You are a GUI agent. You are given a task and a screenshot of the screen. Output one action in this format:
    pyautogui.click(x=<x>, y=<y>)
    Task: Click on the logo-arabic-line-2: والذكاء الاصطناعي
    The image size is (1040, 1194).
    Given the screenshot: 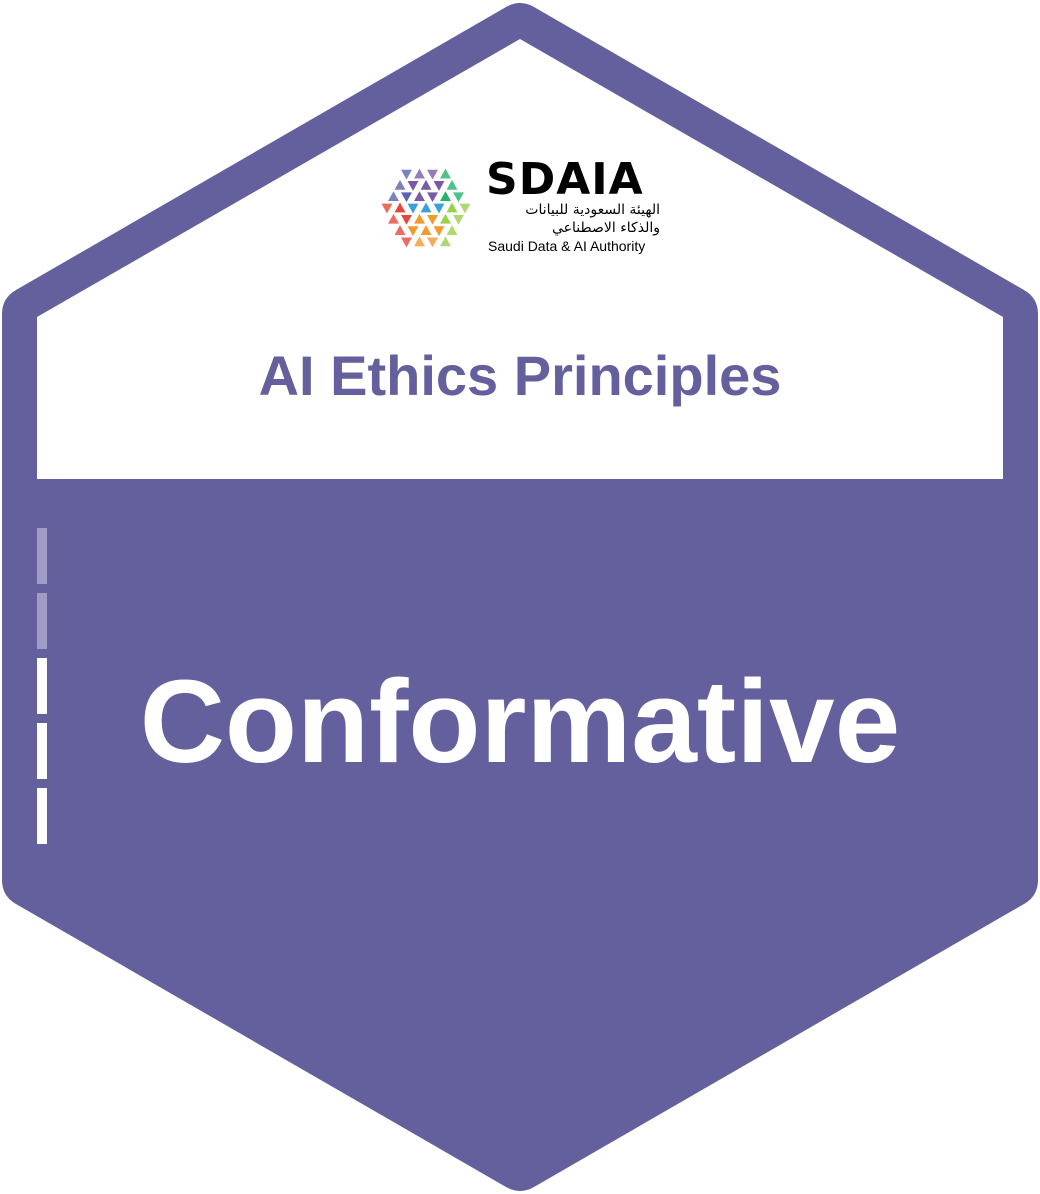 What is the action you would take?
    pyautogui.click(x=606, y=228)
    